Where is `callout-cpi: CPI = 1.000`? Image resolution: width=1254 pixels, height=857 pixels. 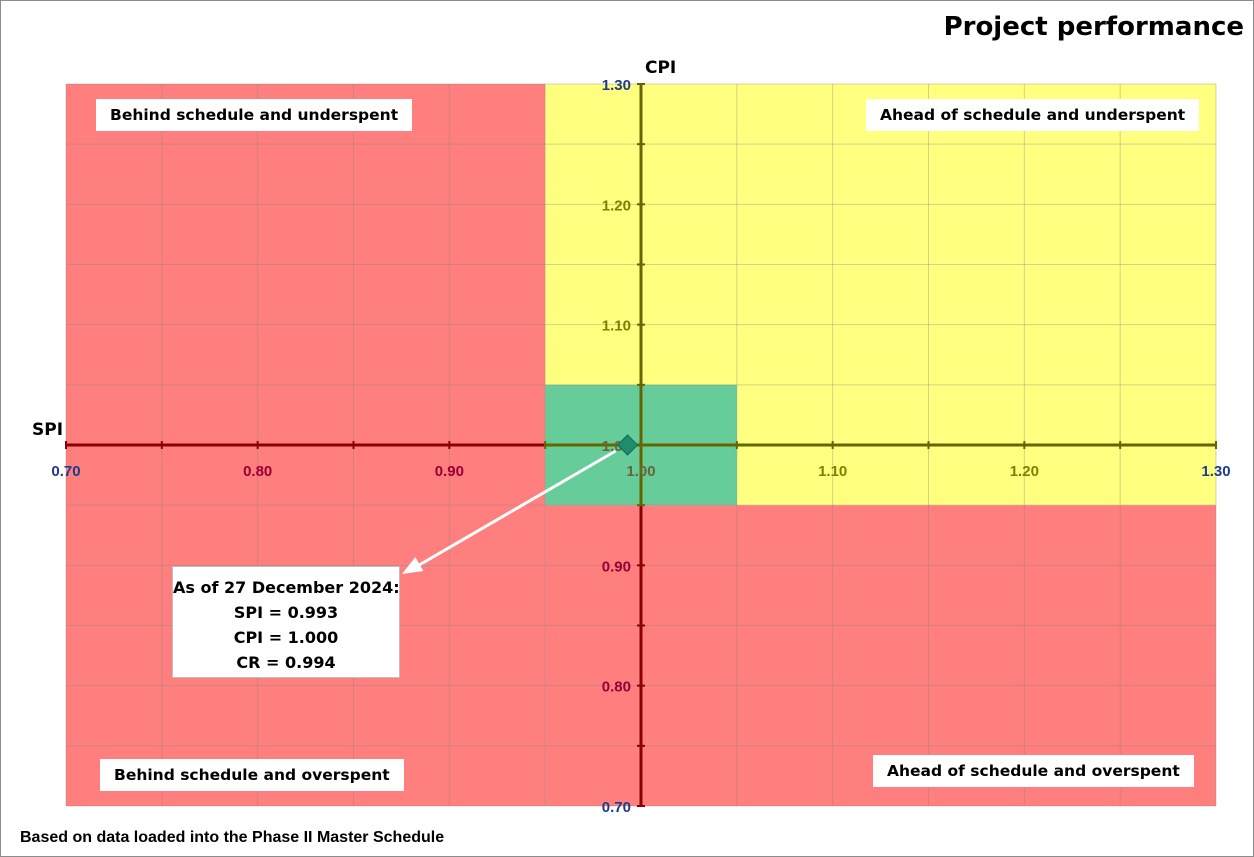 callout-cpi: CPI = 1.000 is located at coordinates (286, 637).